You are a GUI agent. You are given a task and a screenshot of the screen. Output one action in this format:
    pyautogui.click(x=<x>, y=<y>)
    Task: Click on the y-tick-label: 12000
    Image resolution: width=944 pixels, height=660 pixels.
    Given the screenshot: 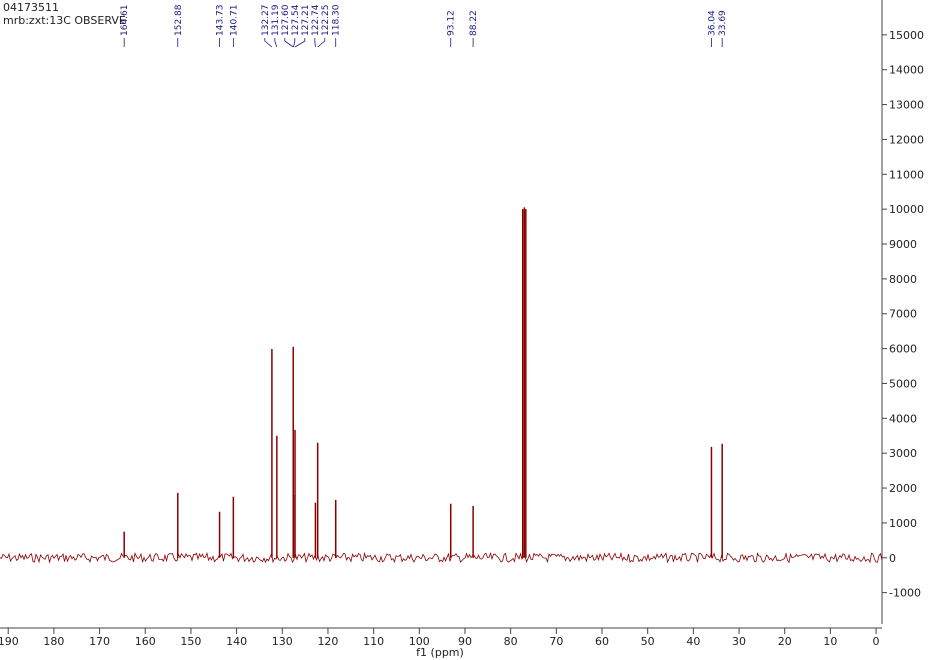 What is the action you would take?
    pyautogui.click(x=906, y=139)
    